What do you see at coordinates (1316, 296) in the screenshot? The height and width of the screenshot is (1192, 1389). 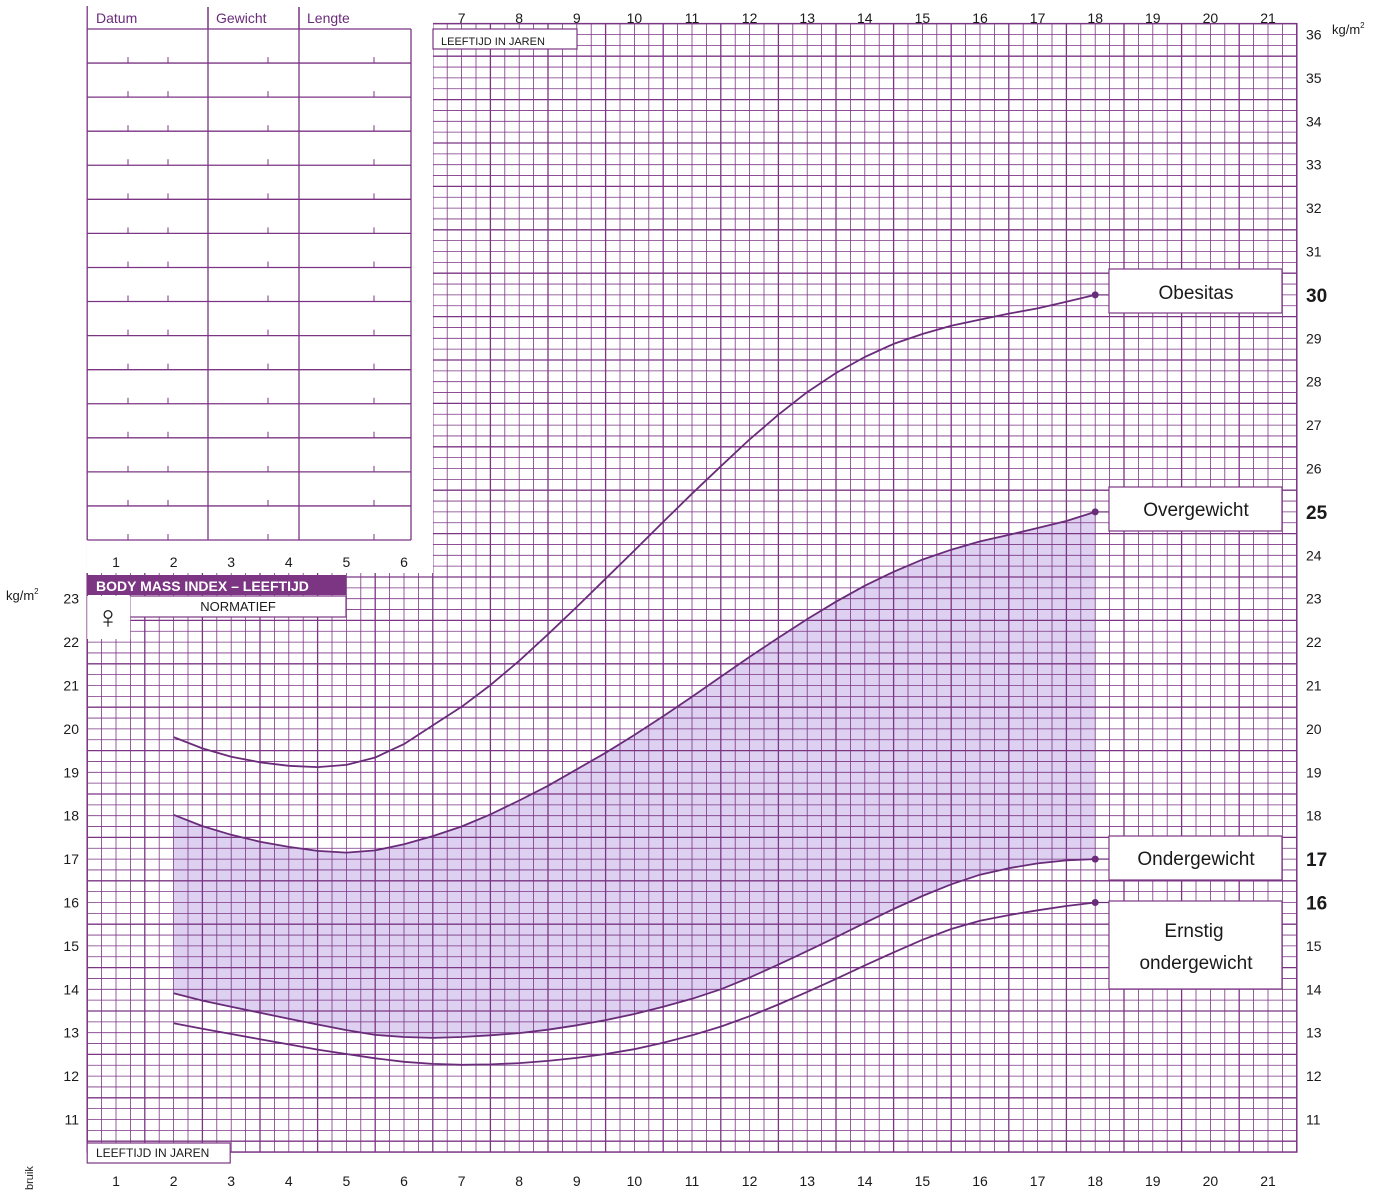 I see `y-tick-right-bold: 30` at bounding box center [1316, 296].